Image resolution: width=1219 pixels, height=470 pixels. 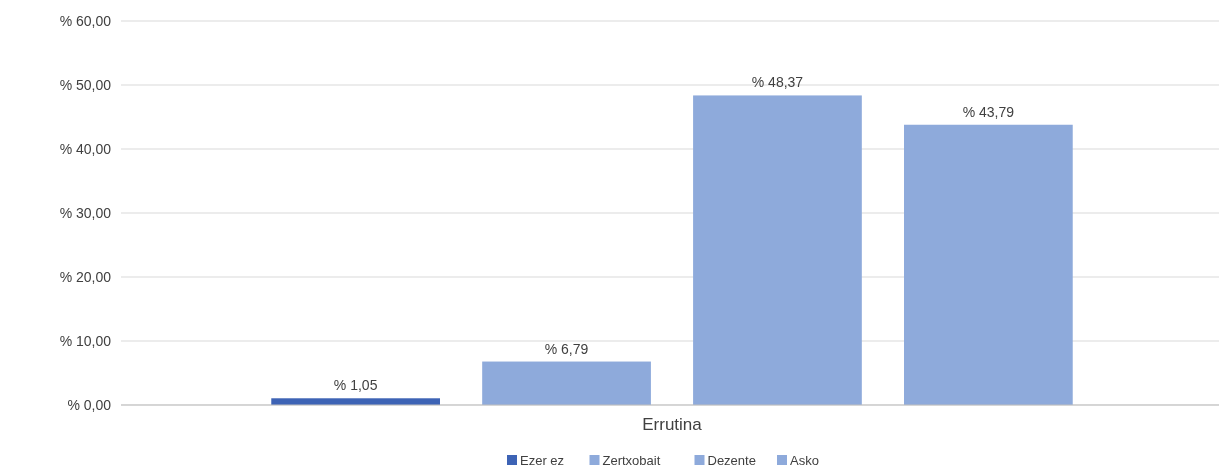 I want to click on data-label: % 6,79, so click(x=566, y=348).